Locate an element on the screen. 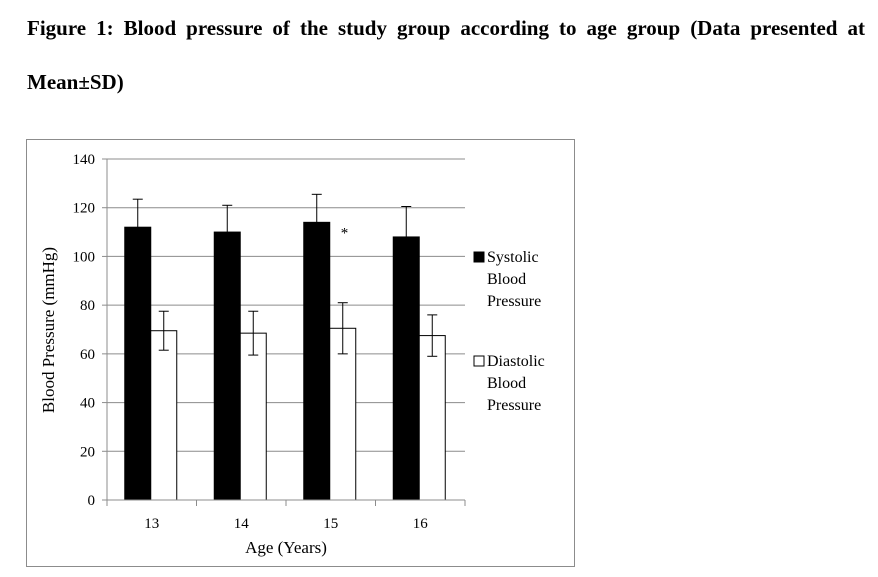 Image resolution: width=878 pixels, height=577 pixels. y-tick-label-100: 100 is located at coordinates (84, 257).